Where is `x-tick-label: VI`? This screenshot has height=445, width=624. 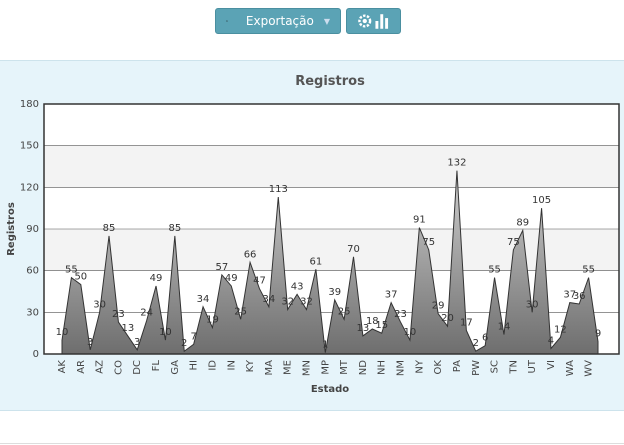
x-tick-label: VI is located at coordinates (551, 365).